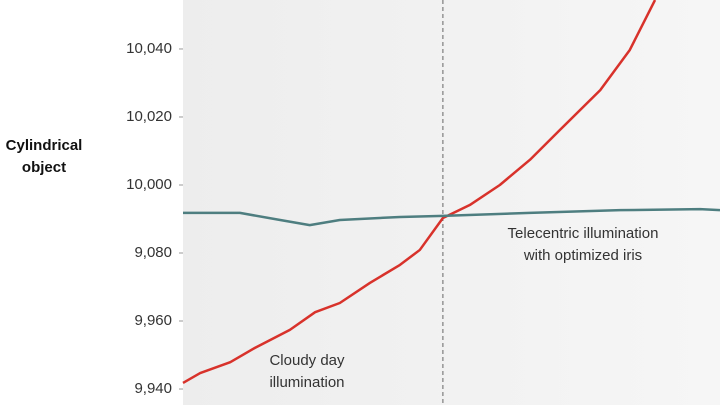 The height and width of the screenshot is (405, 720). Describe the element at coordinates (44, 145) in the screenshot. I see `y-axis-title: Cylindrical` at that location.